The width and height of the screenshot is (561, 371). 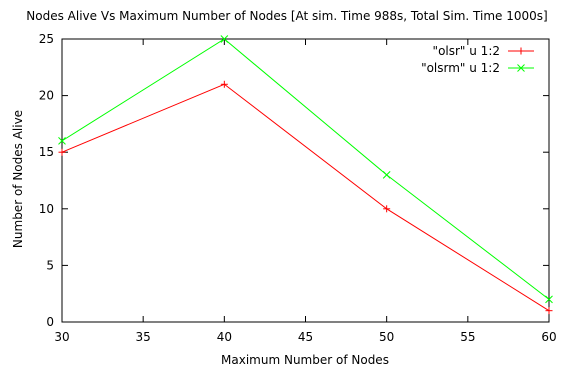 What do you see at coordinates (386, 337) in the screenshot?
I see `x-tick-label: 50` at bounding box center [386, 337].